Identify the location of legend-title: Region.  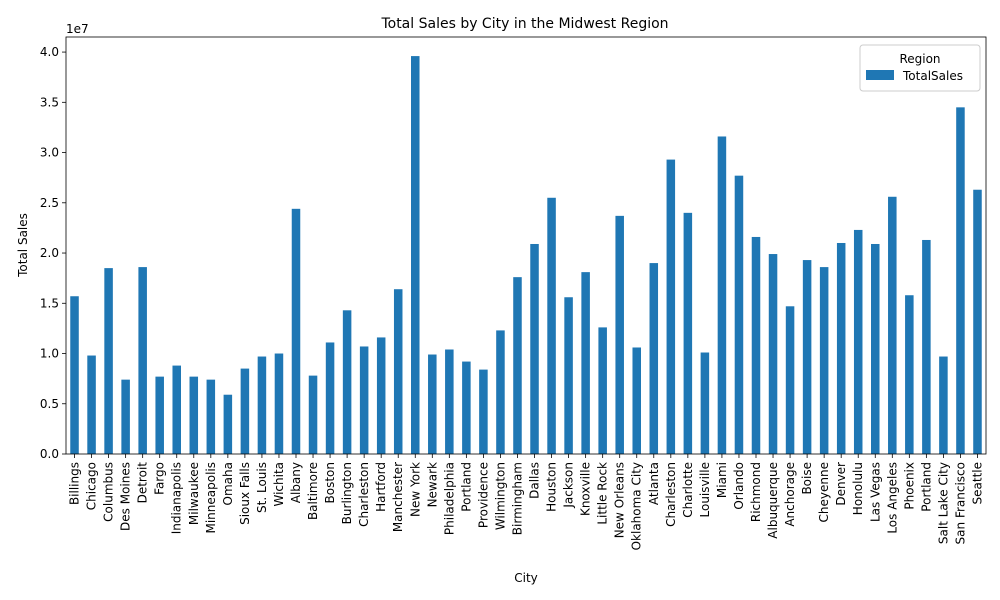
(919, 59).